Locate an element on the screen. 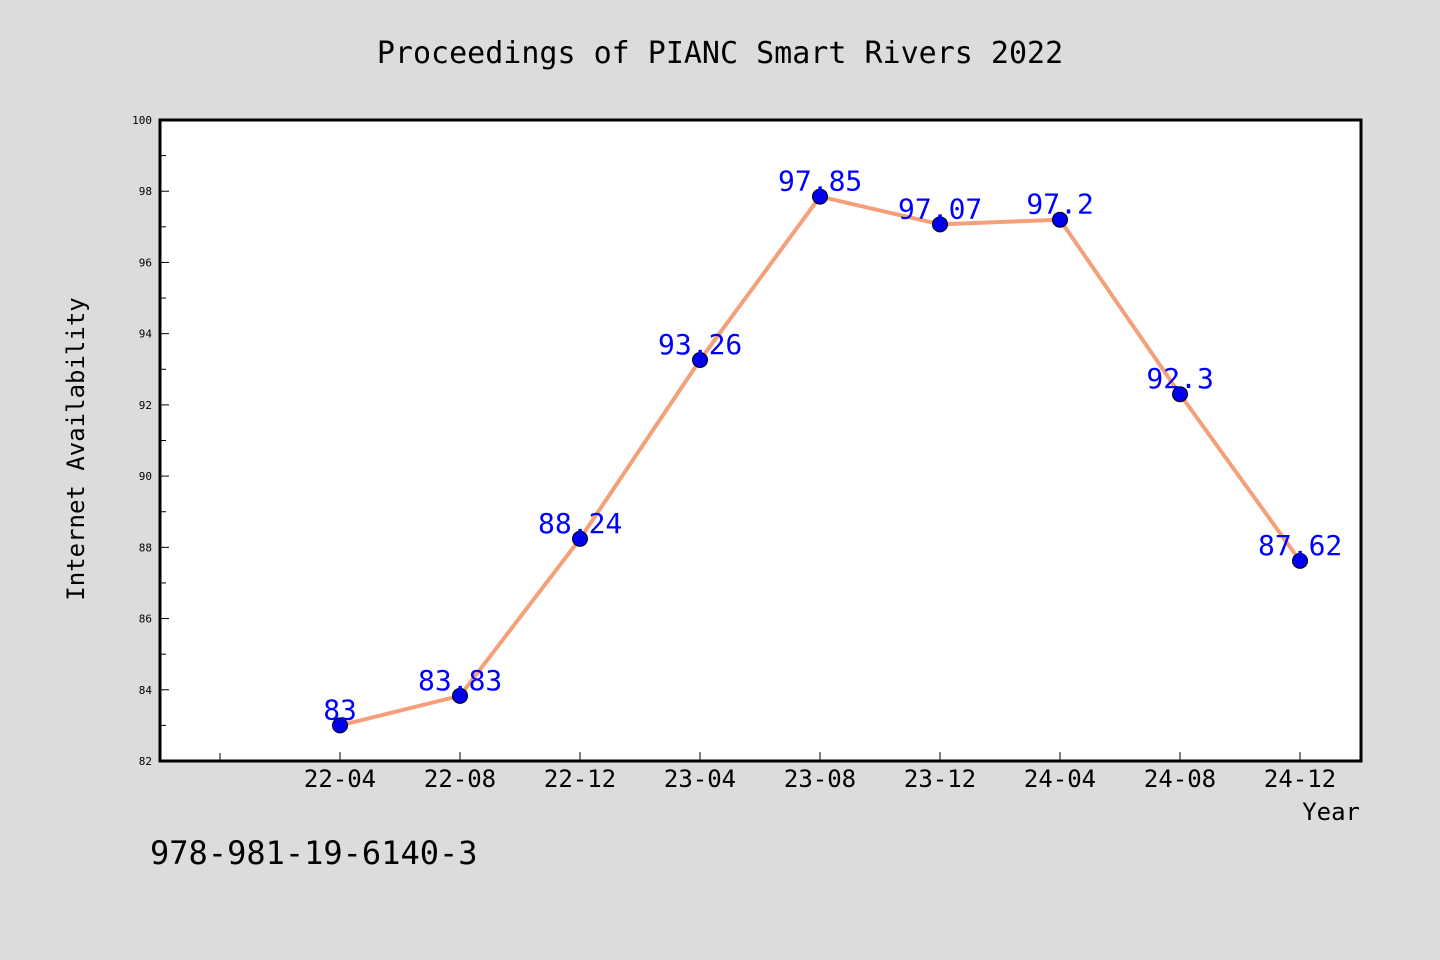  y-tick-label: 90 is located at coordinates (145, 476).